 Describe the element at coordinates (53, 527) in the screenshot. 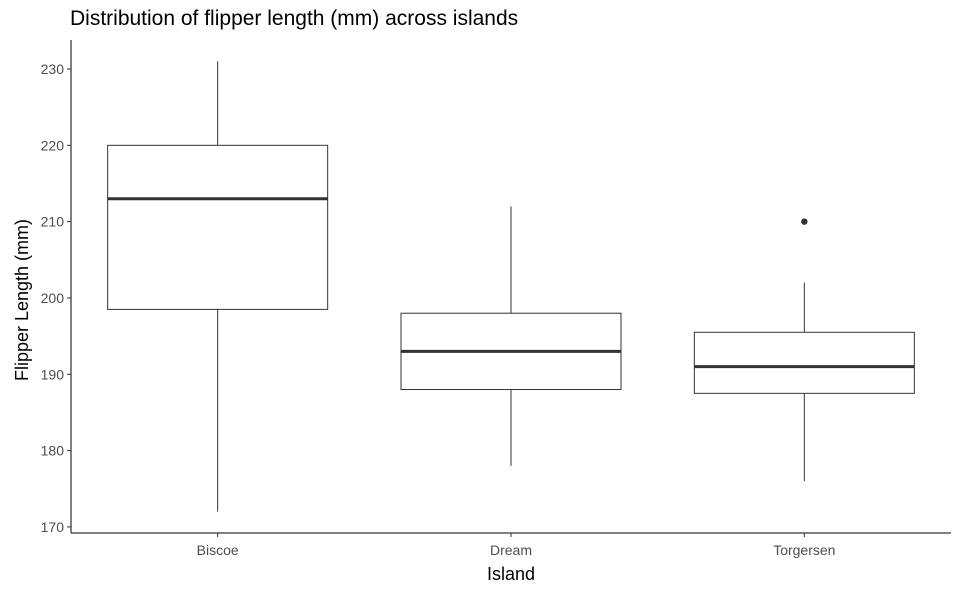

I see `y-tick-label: 170` at that location.